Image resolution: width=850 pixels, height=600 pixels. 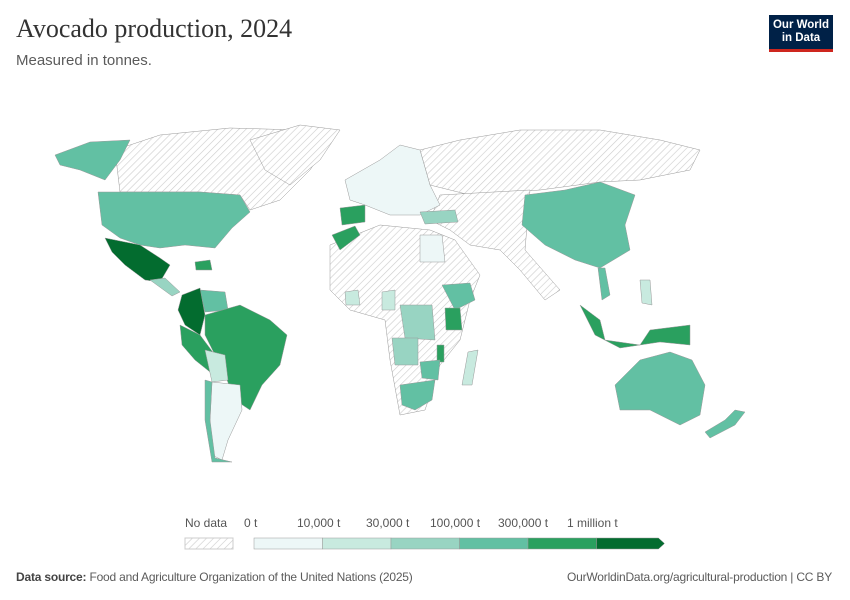 What do you see at coordinates (604, 284) in the screenshot?
I see `country-vietnam` at bounding box center [604, 284].